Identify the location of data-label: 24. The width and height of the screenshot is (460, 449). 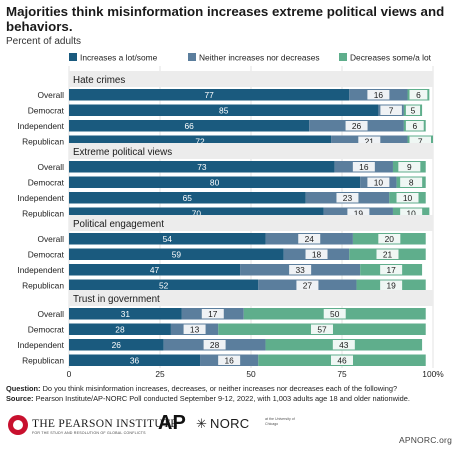
(310, 239).